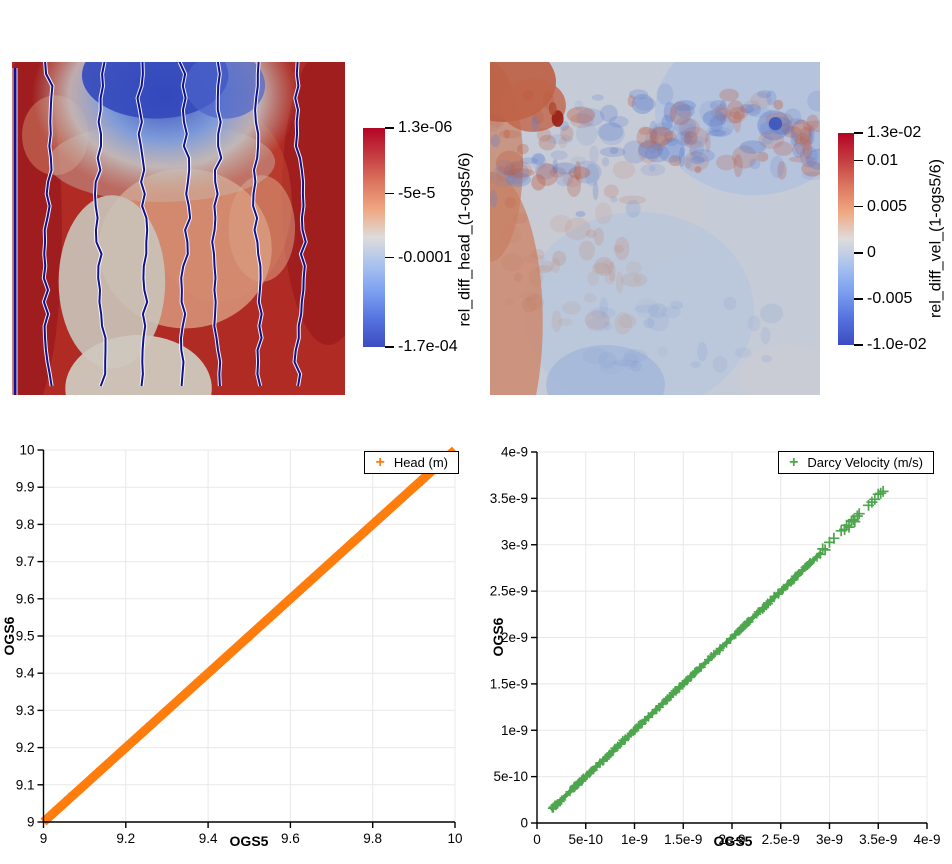 This screenshot has height=864, width=952. I want to click on y-tick-label: 0, so click(524, 823).